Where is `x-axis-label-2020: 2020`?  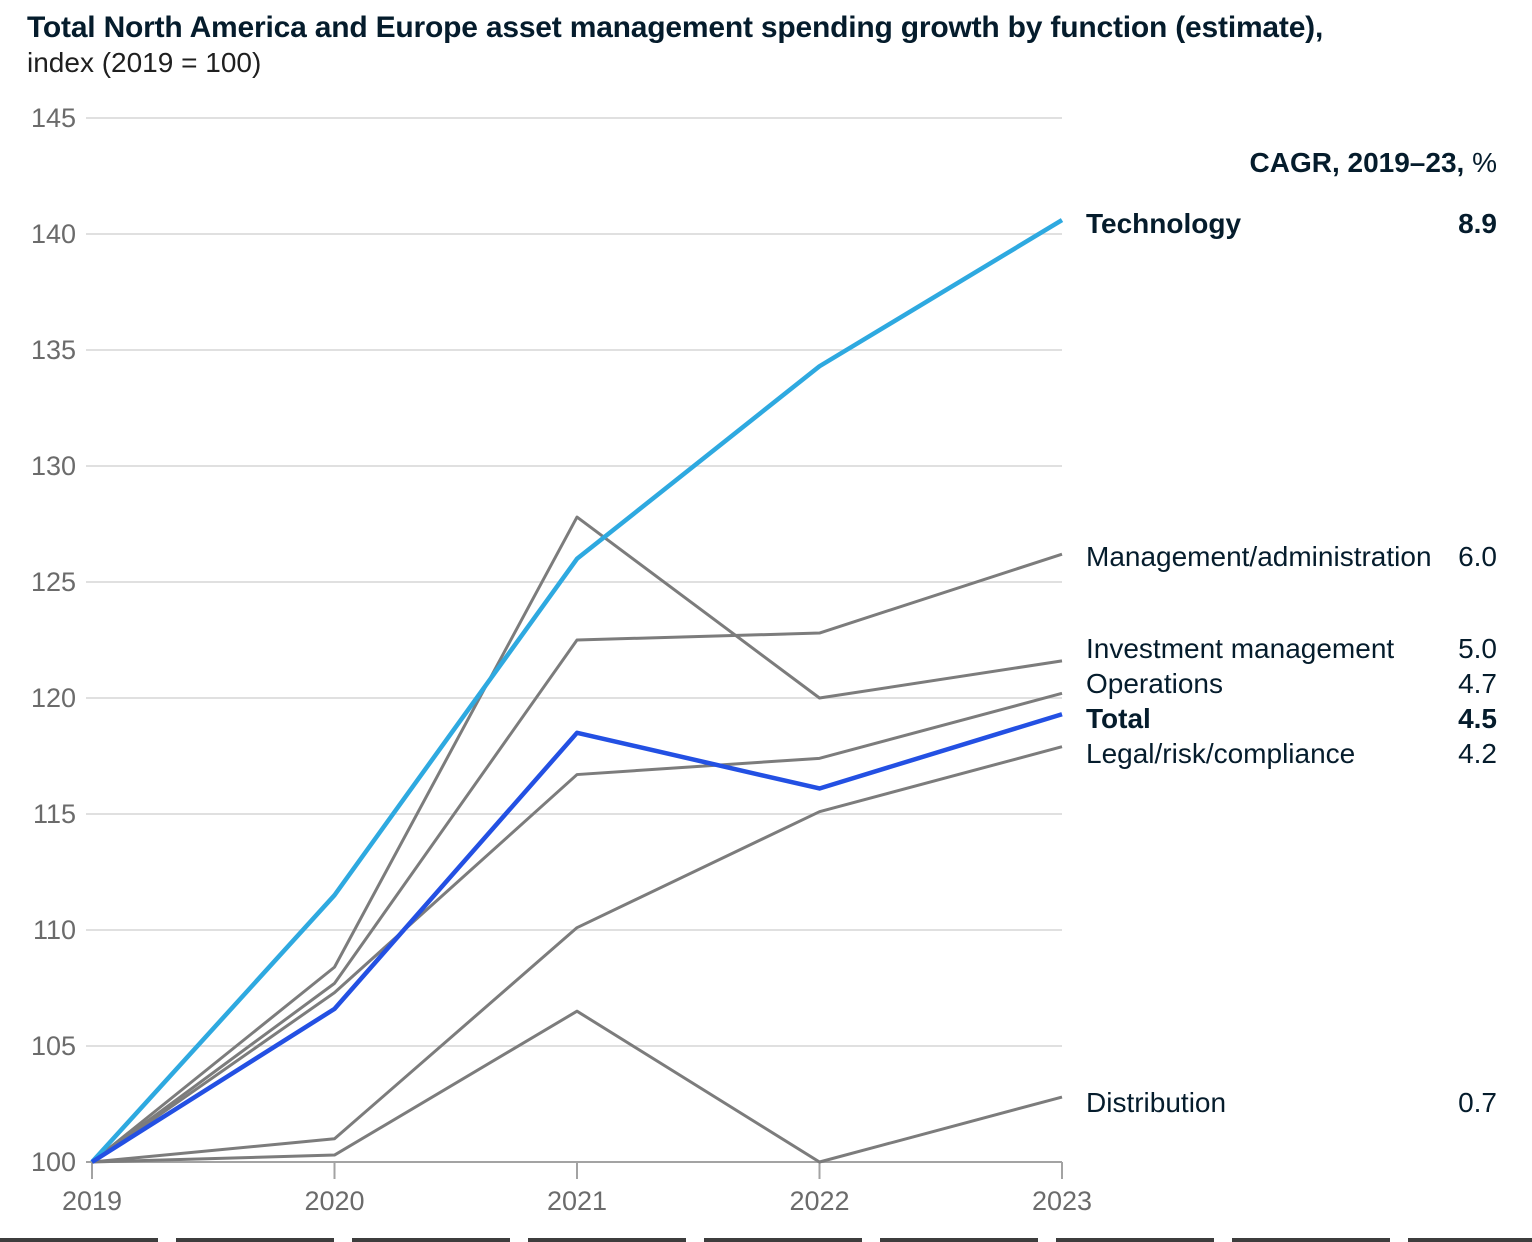
x-axis-label-2020: 2020 is located at coordinates (334, 1201).